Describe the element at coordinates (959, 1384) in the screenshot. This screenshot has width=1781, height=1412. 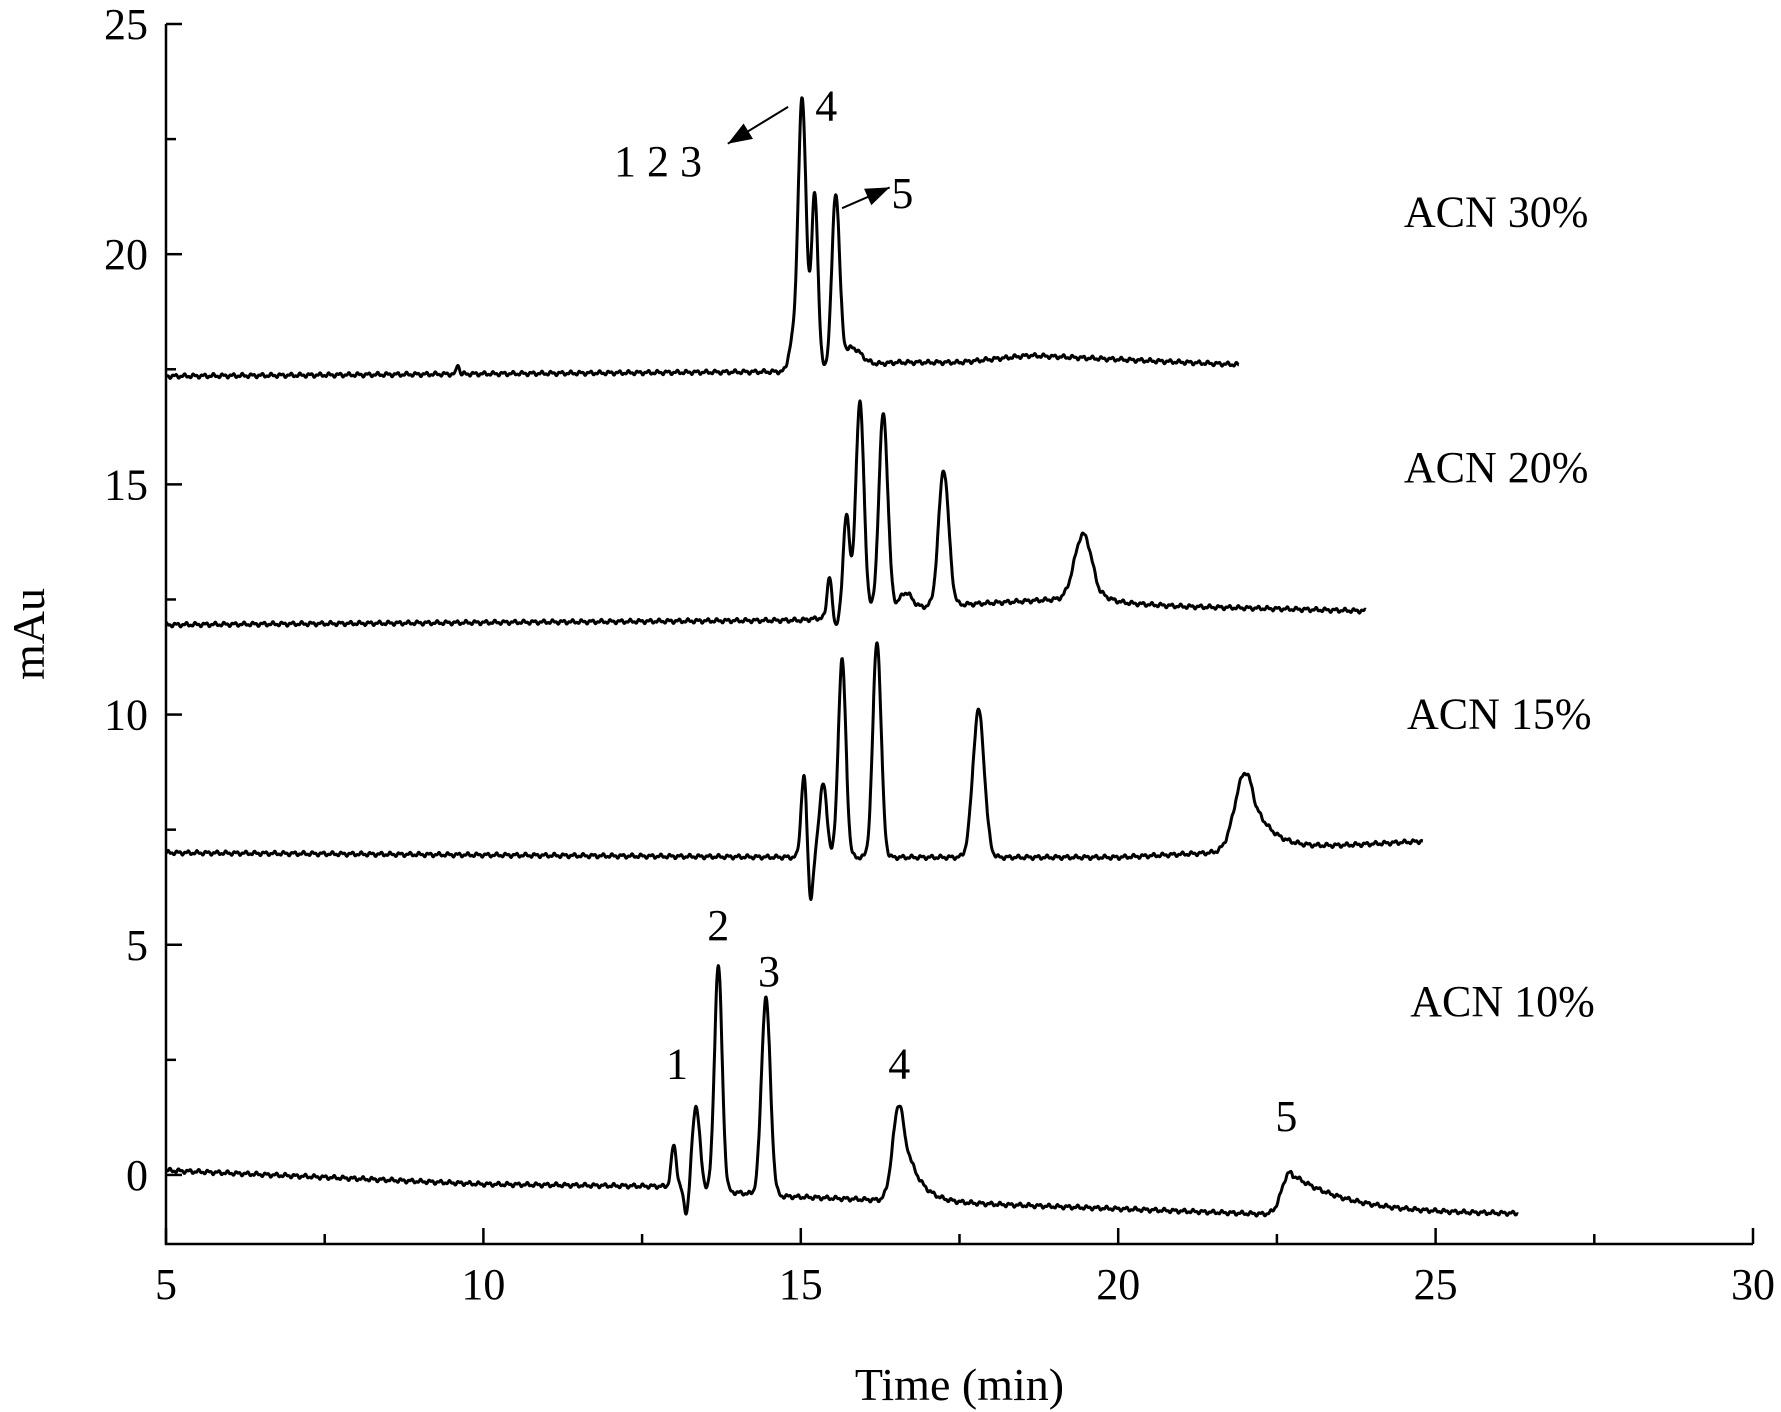
I see `x-axis-title: Time (min)` at that location.